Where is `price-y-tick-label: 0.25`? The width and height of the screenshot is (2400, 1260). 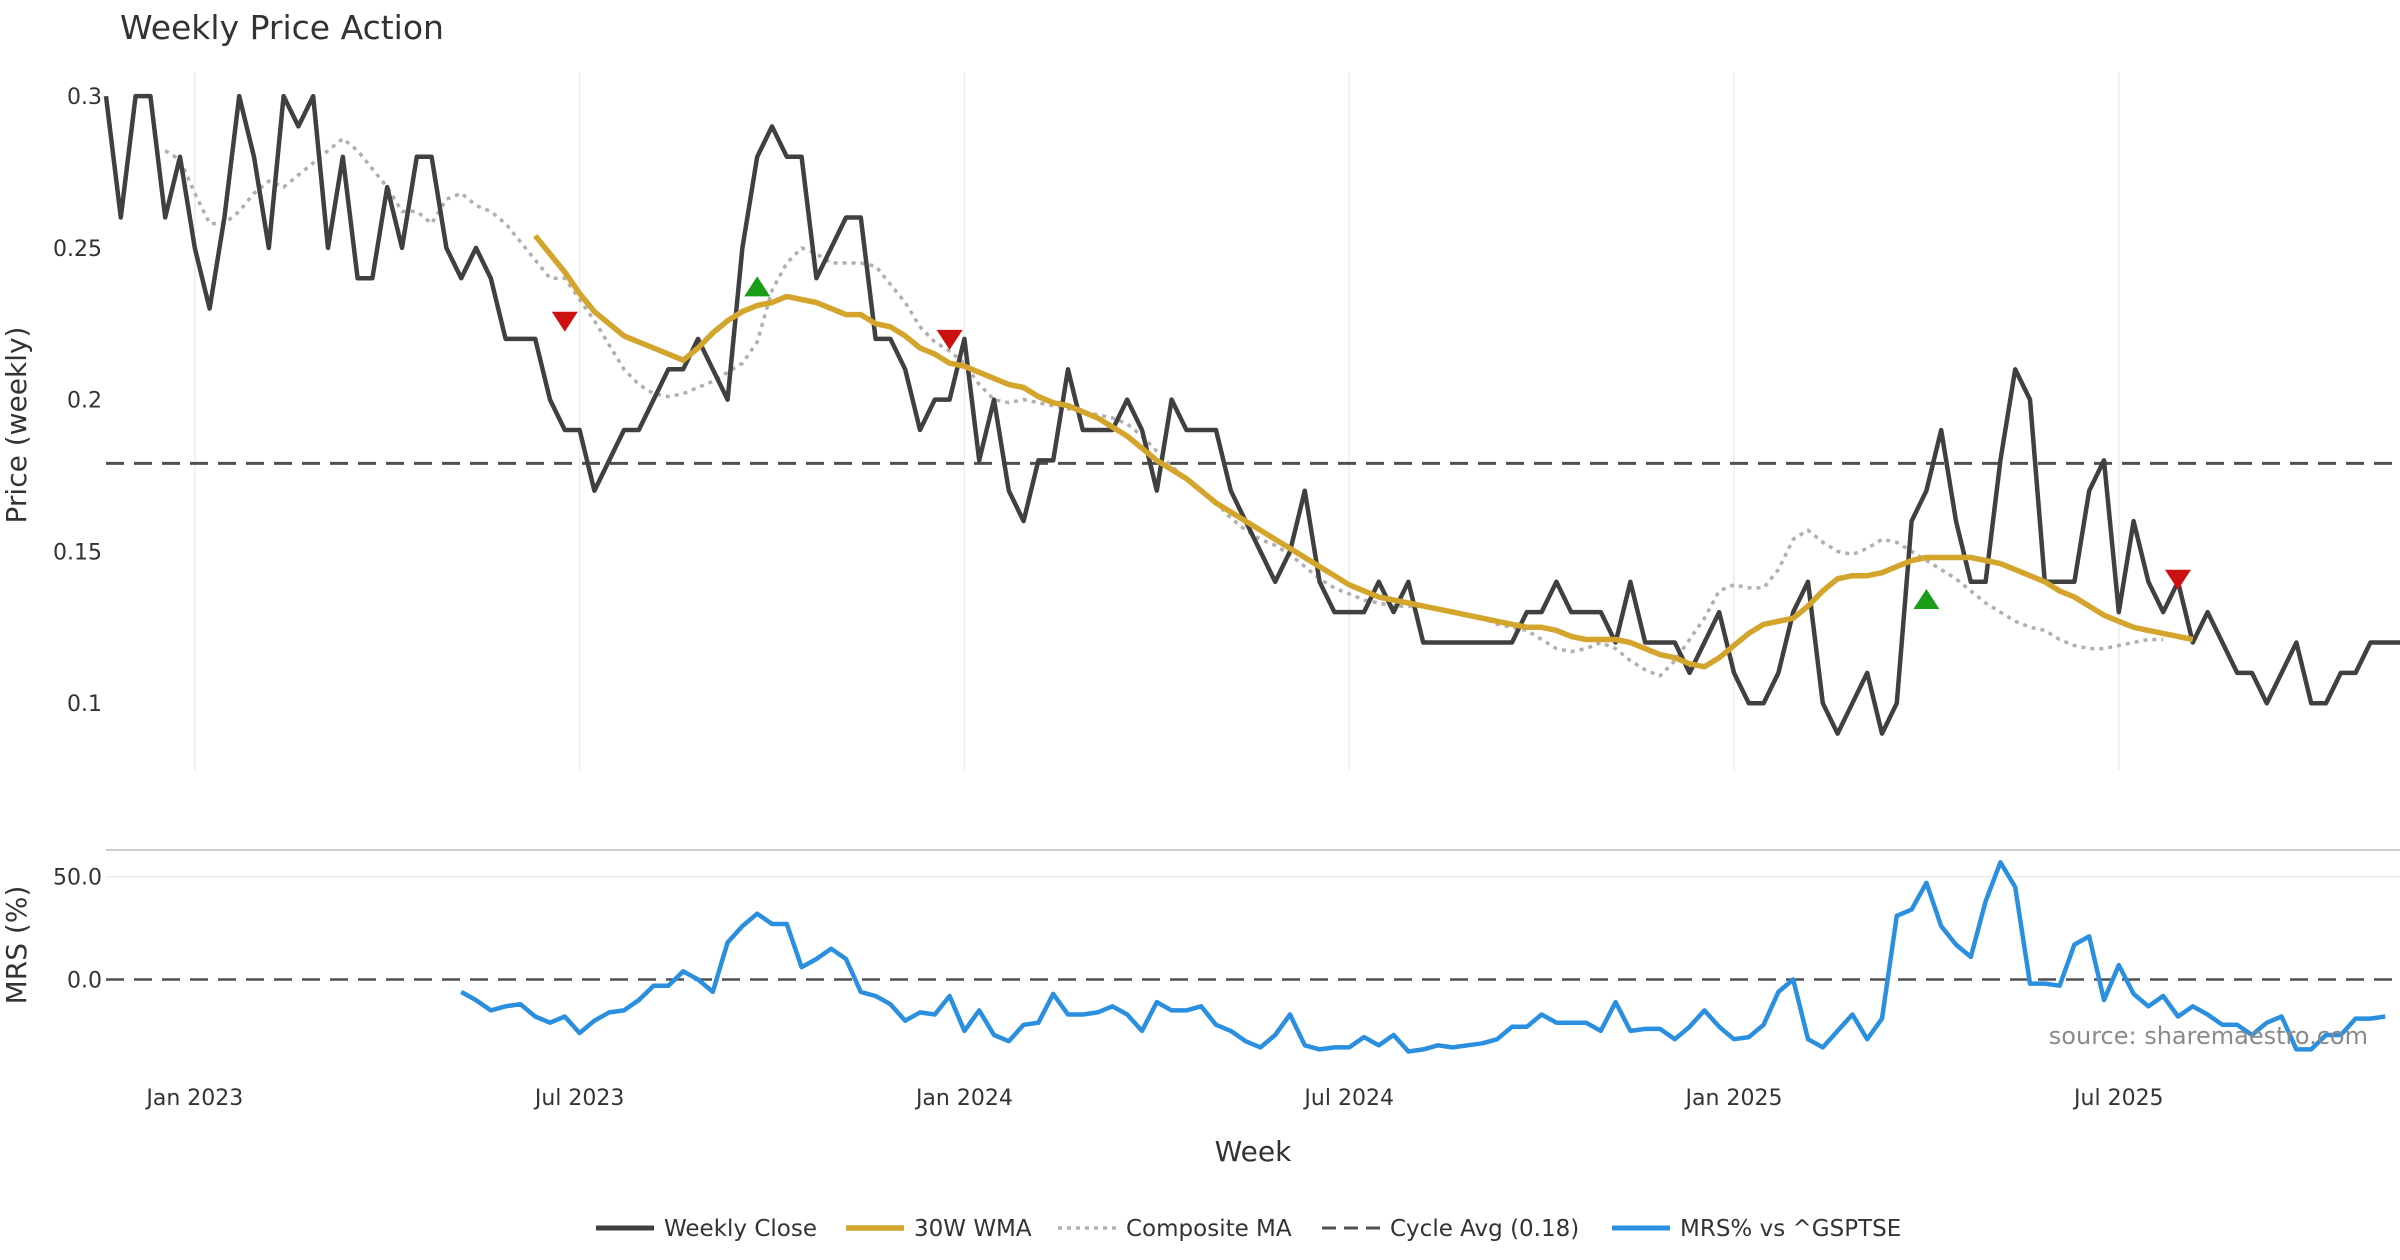 price-y-tick-label: 0.25 is located at coordinates (77, 249).